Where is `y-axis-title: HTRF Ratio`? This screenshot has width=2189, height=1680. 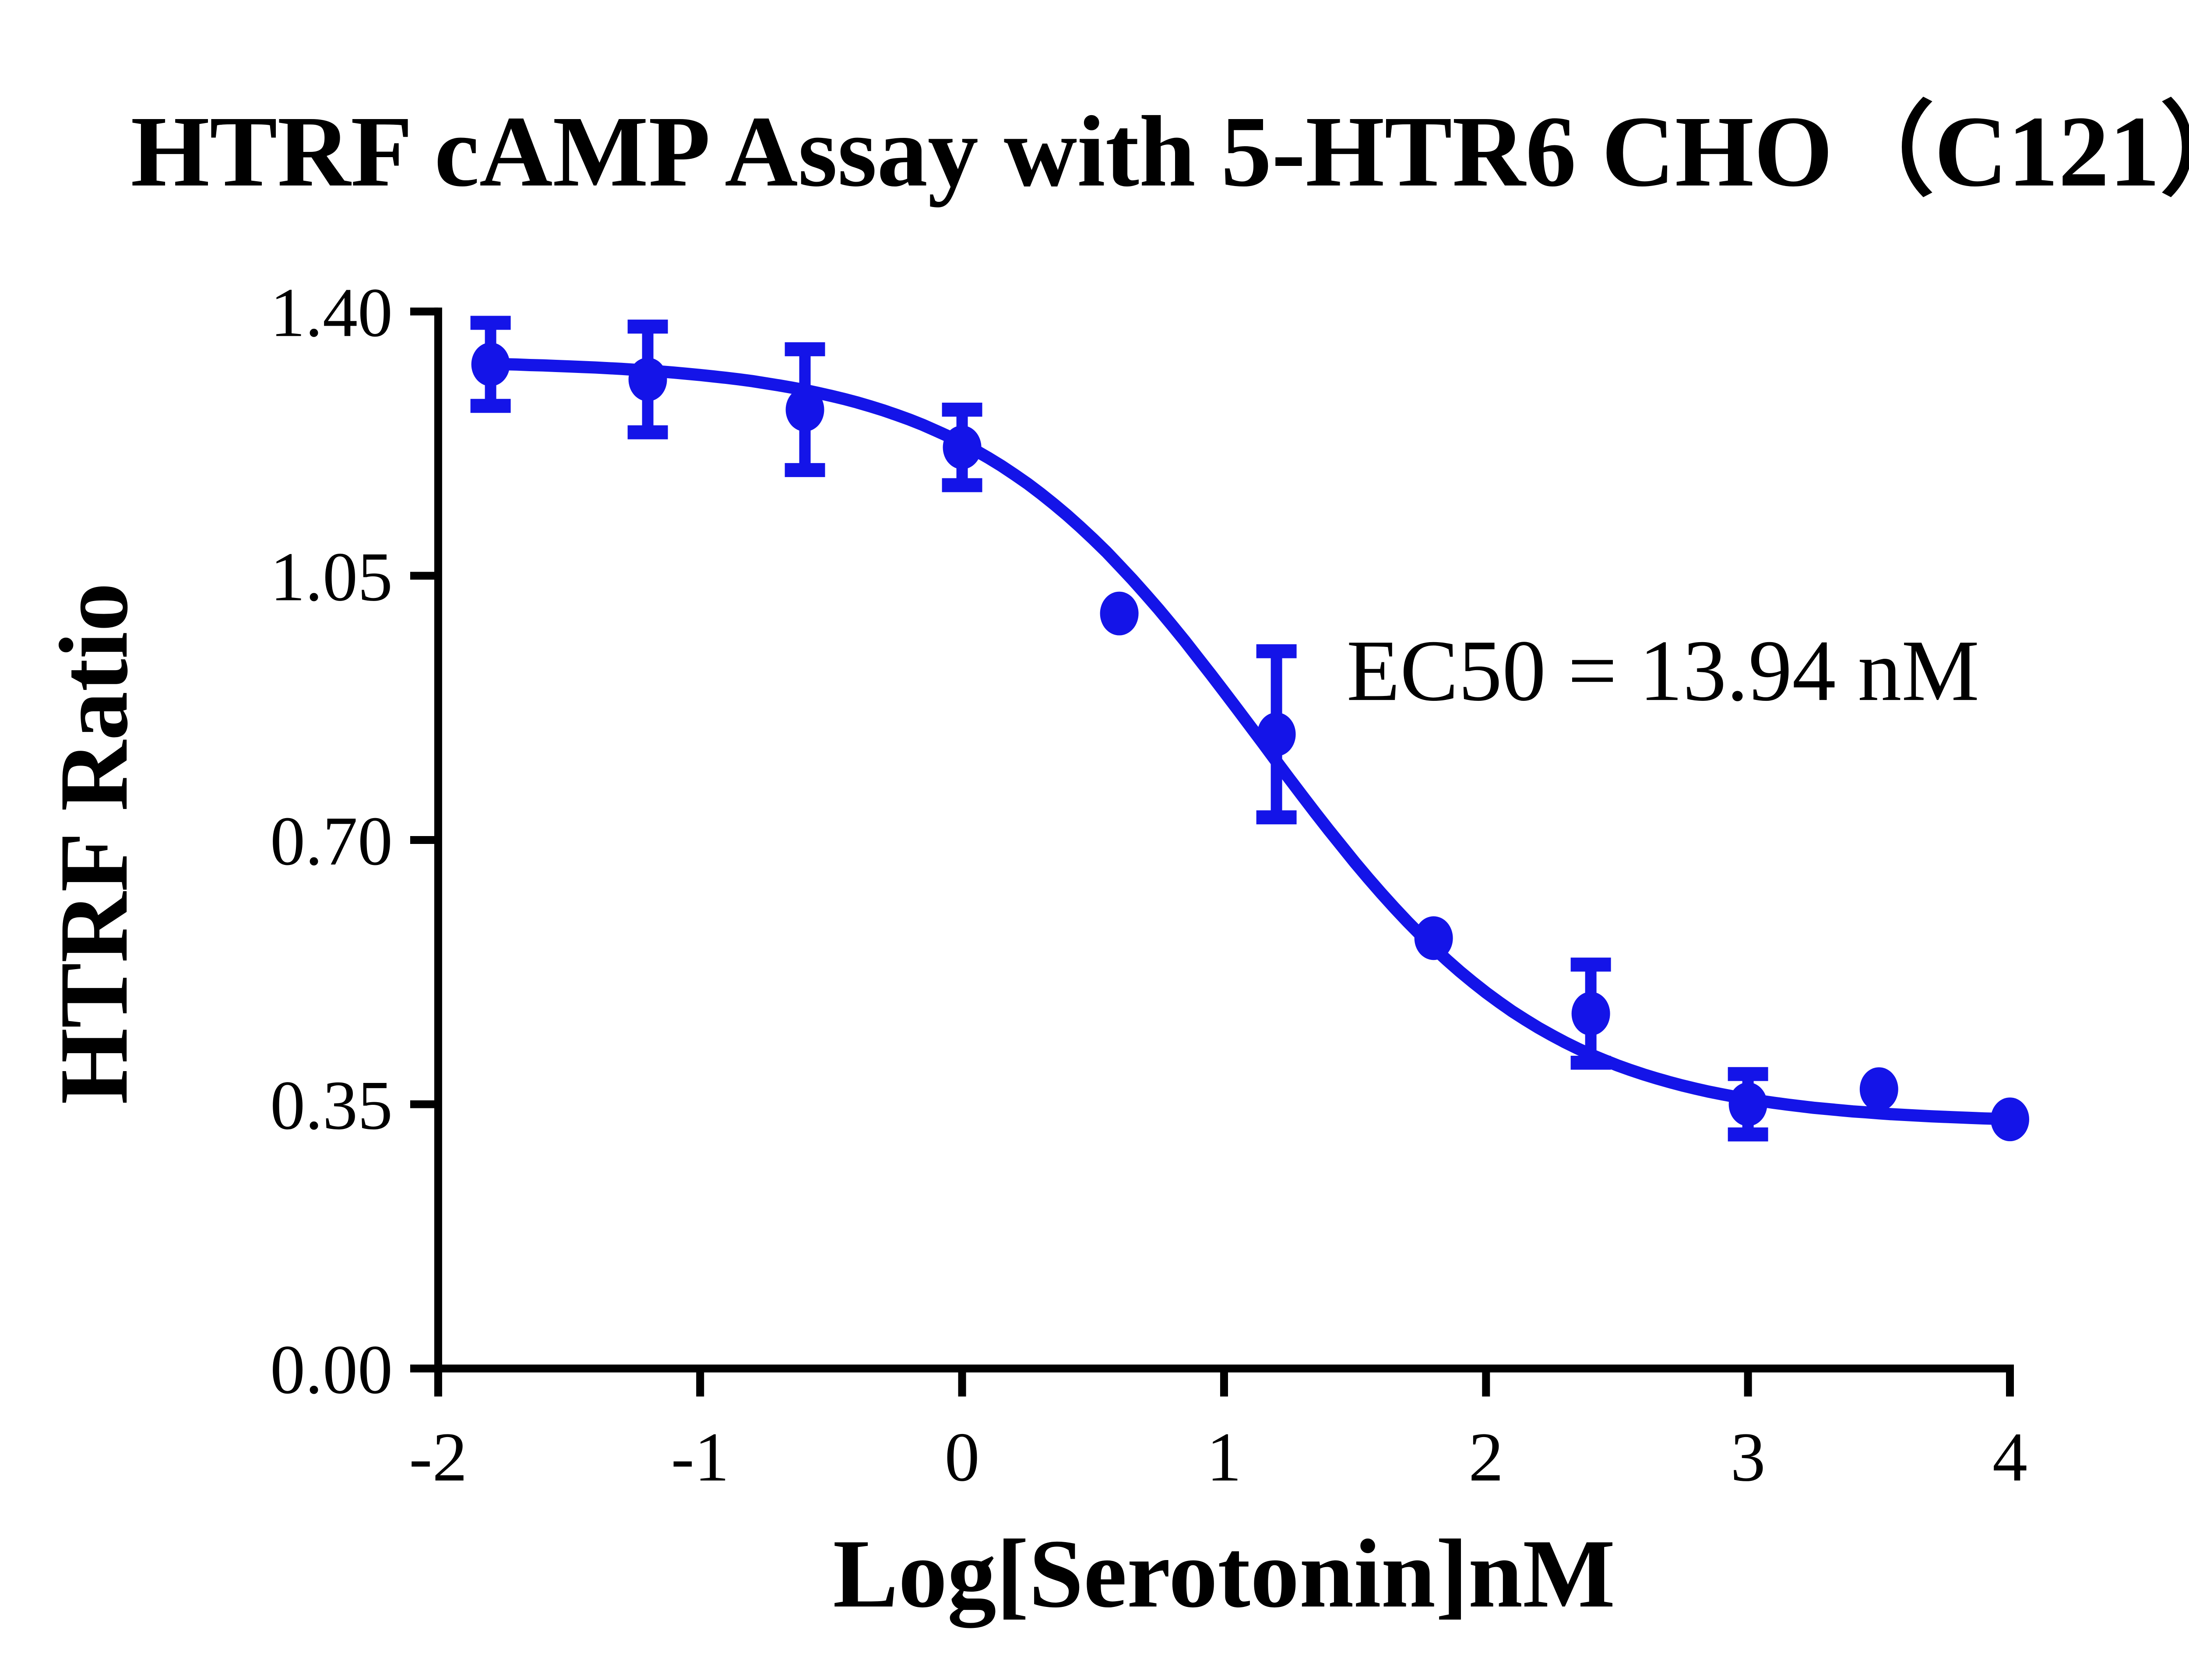 y-axis-title: HTRF Ratio is located at coordinates (94, 843).